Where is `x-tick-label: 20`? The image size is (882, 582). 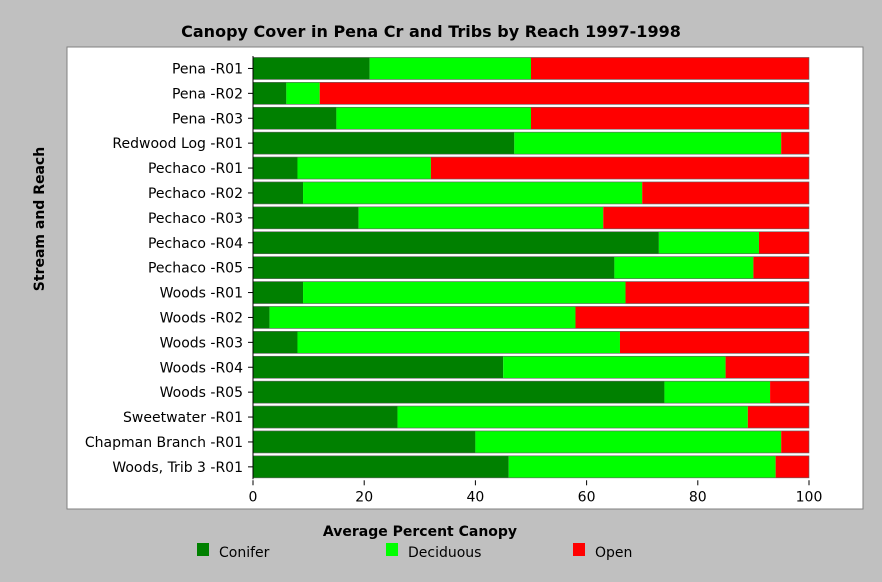
x-tick-label: 20 is located at coordinates (364, 497).